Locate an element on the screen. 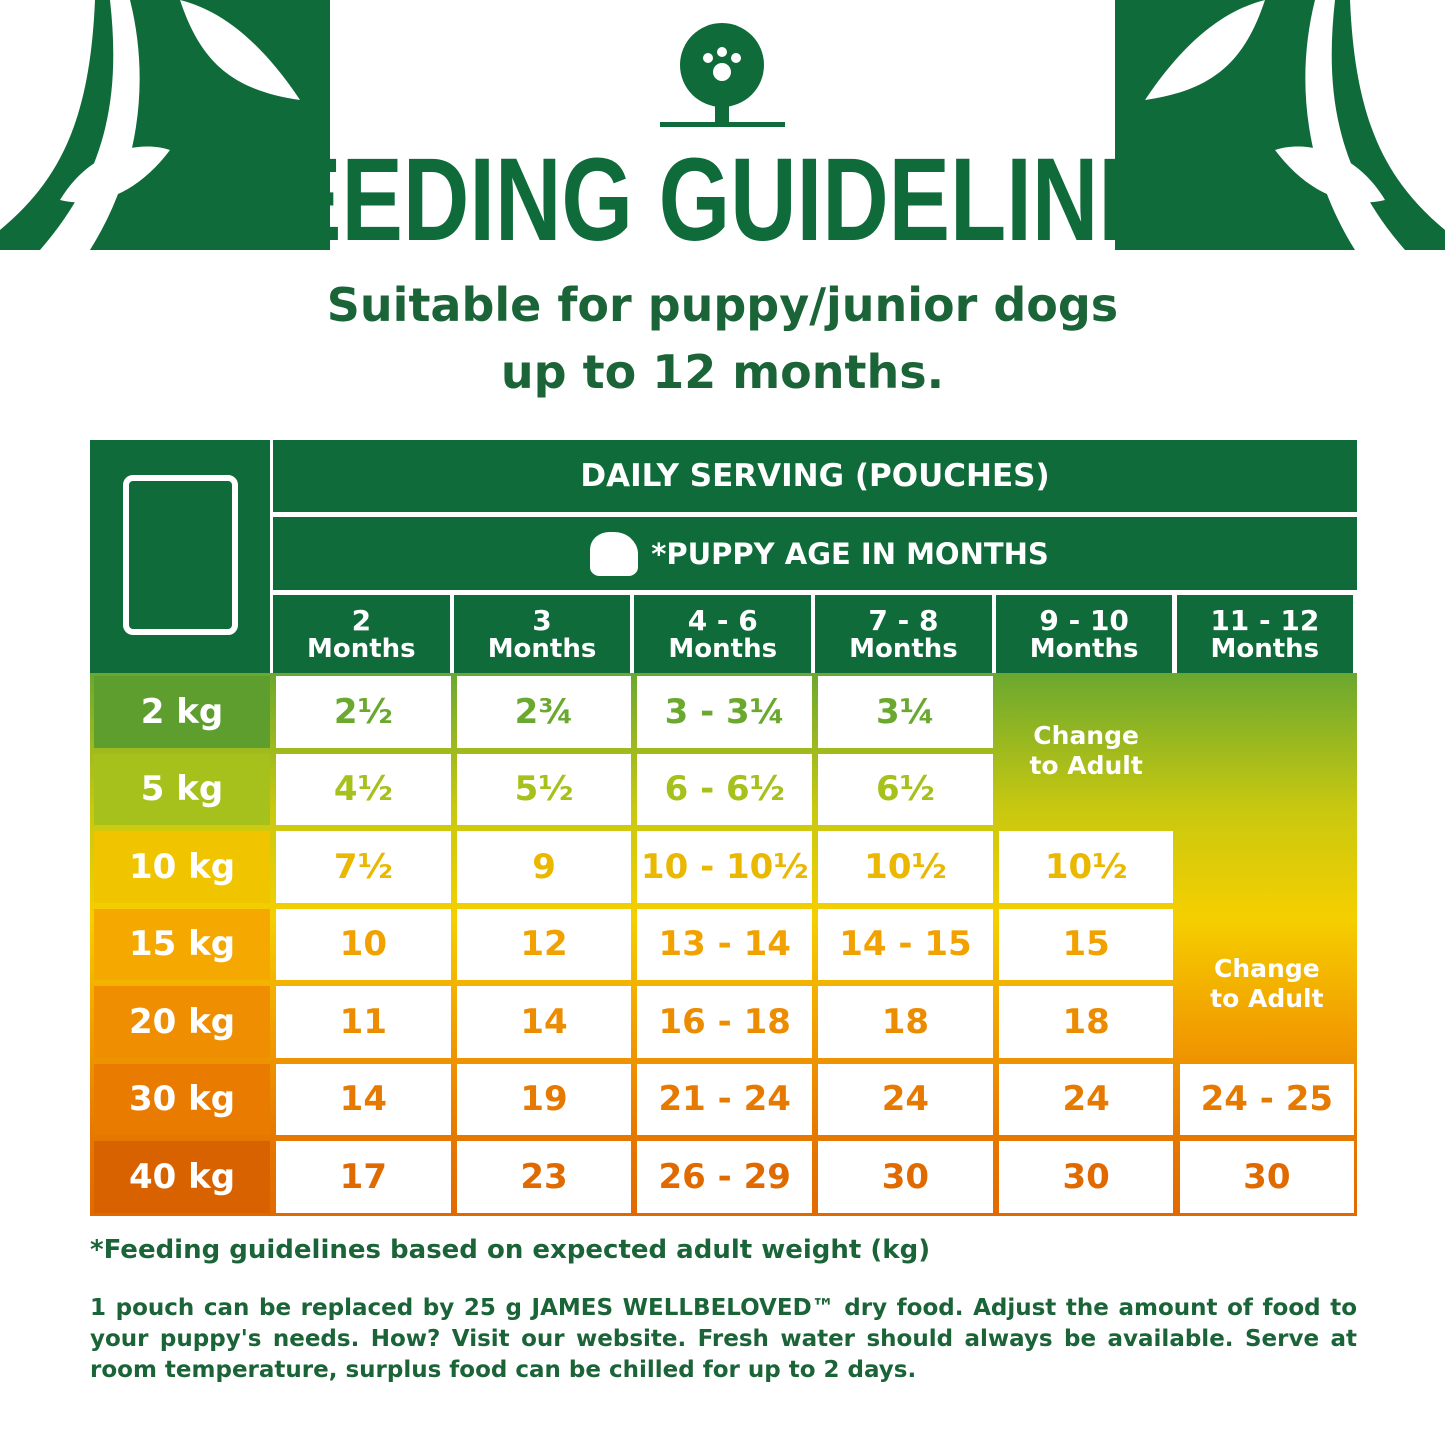 The height and width of the screenshot is (1445, 1445). subheading: *PUPPY AGE IN MONTHS is located at coordinates (815, 553).